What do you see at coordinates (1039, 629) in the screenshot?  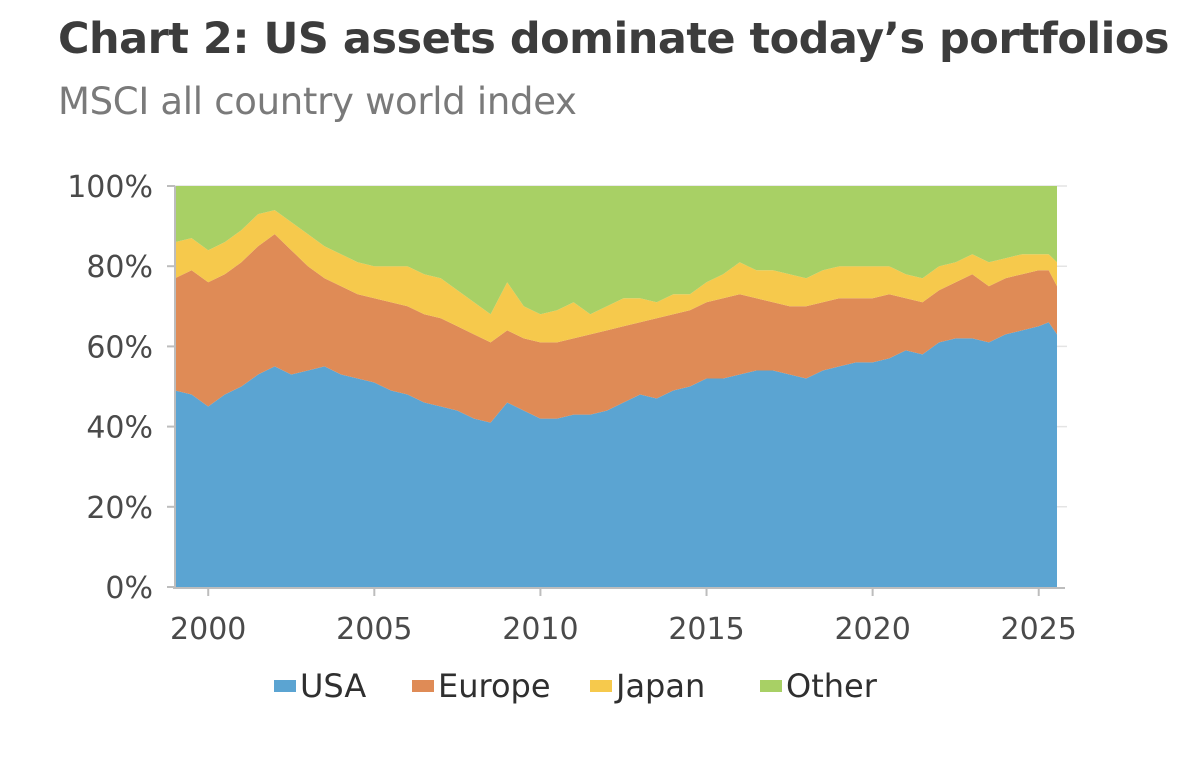 I see `x-tick-label-2025: 2025` at bounding box center [1039, 629].